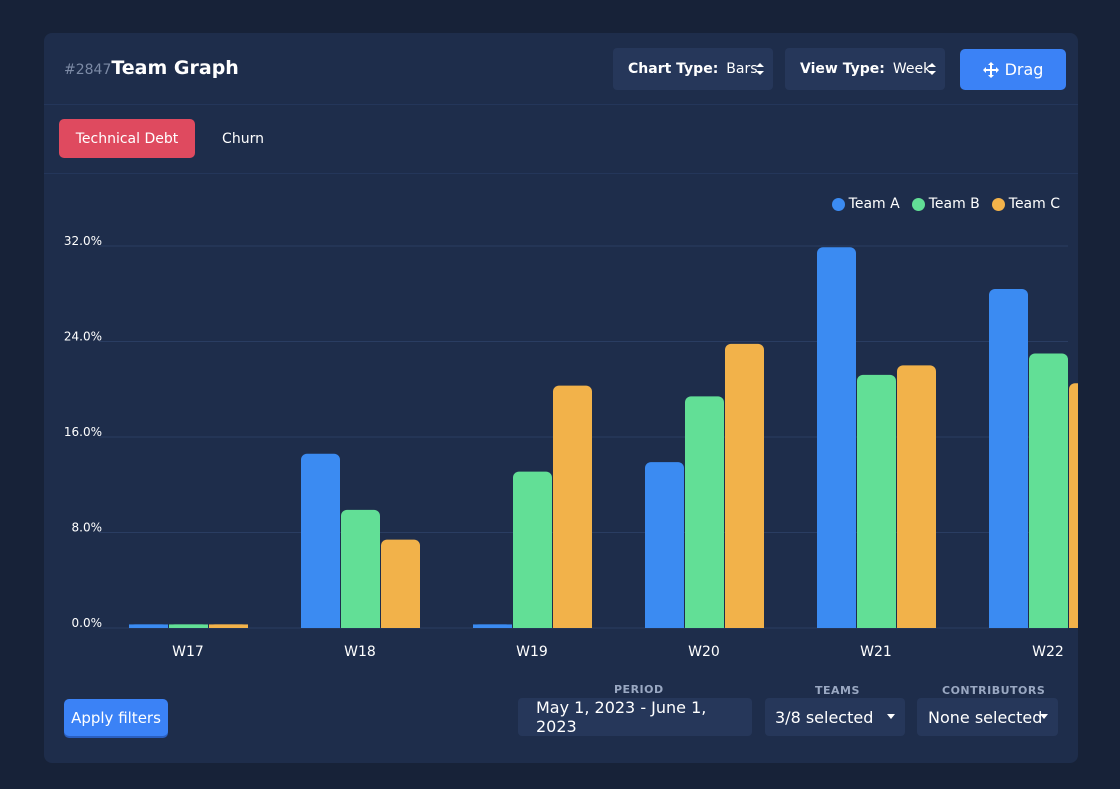  I want to click on legend-item-team-c: Team C, so click(1025, 204).